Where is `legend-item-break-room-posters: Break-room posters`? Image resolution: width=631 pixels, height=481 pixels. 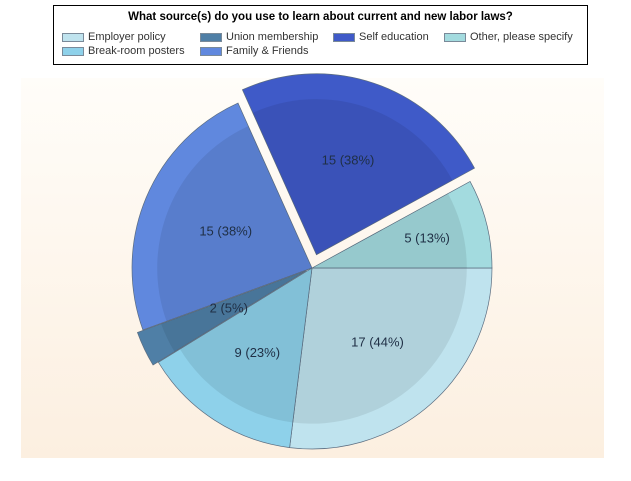
legend-item-break-room-posters: Break-room posters is located at coordinates (123, 51).